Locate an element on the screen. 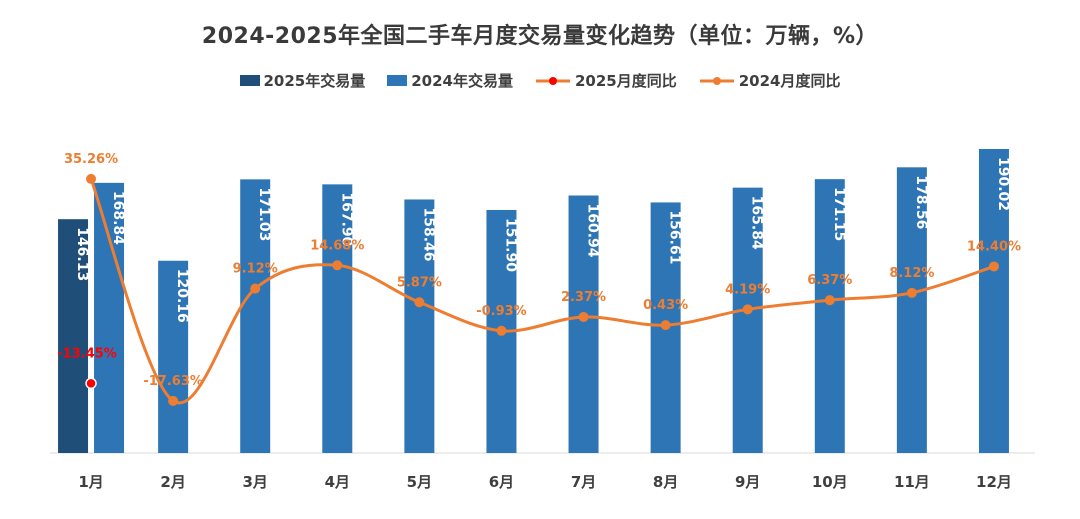 The width and height of the screenshot is (1080, 519). point-label-2024-yoy-1: 35.26% is located at coordinates (91, 159).